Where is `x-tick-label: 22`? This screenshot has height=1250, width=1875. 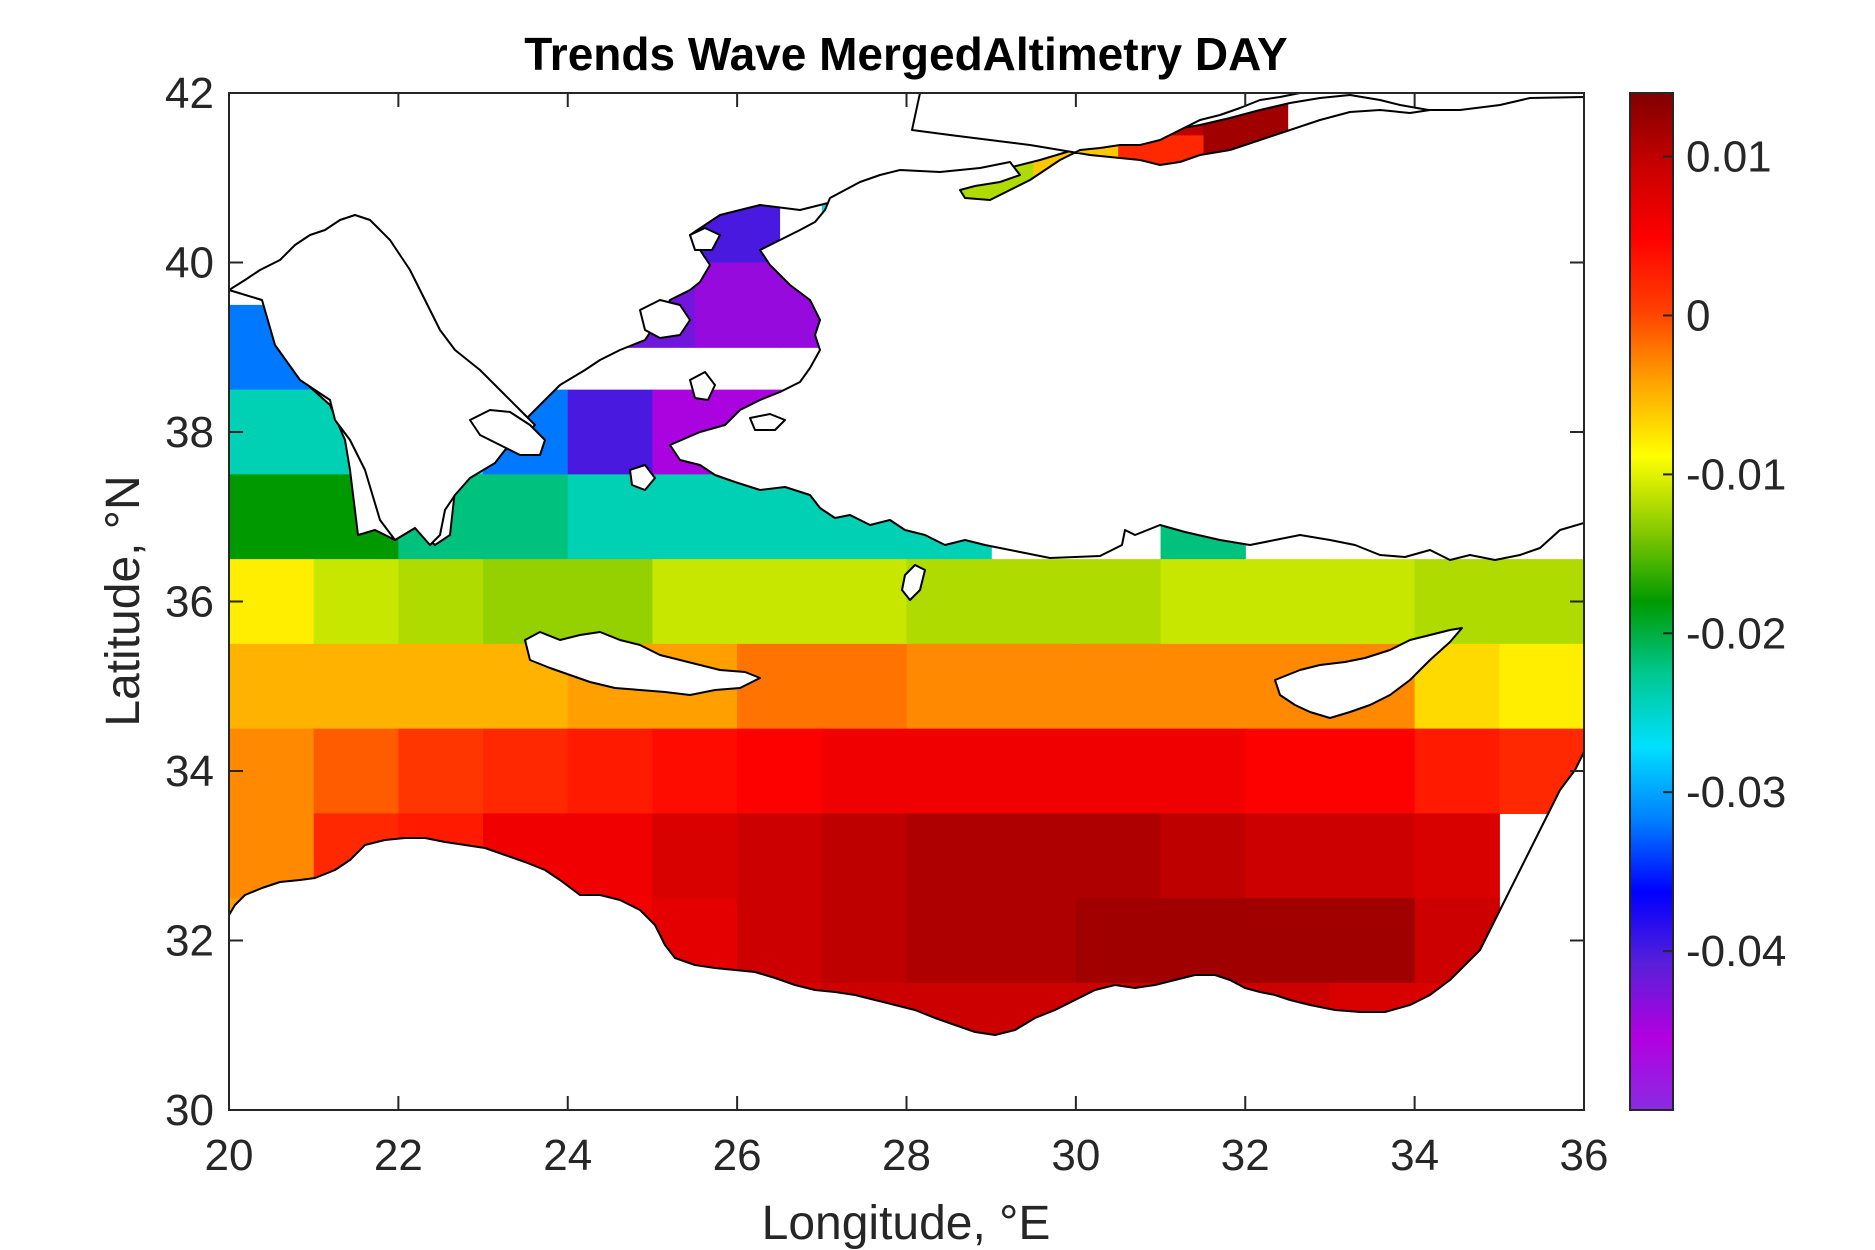 x-tick-label: 22 is located at coordinates (398, 1155).